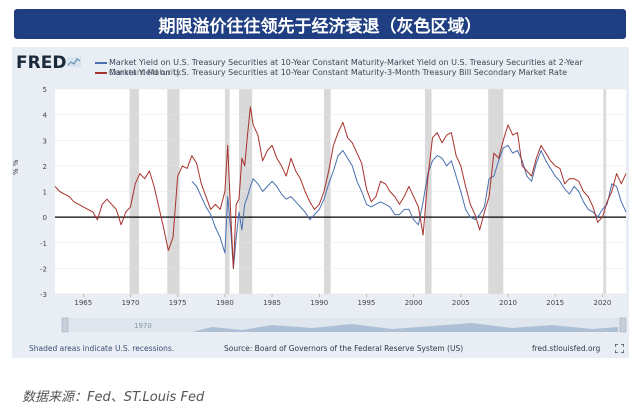  What do you see at coordinates (113, 397) in the screenshot?
I see `data-source-caption: 数据来源：Fed、ST.Louis Fed` at bounding box center [113, 397].